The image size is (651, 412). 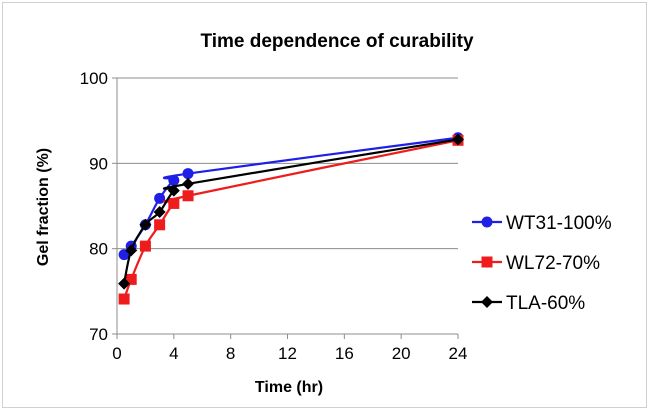 What do you see at coordinates (116, 353) in the screenshot?
I see `x-tick-label-0: 0` at bounding box center [116, 353].